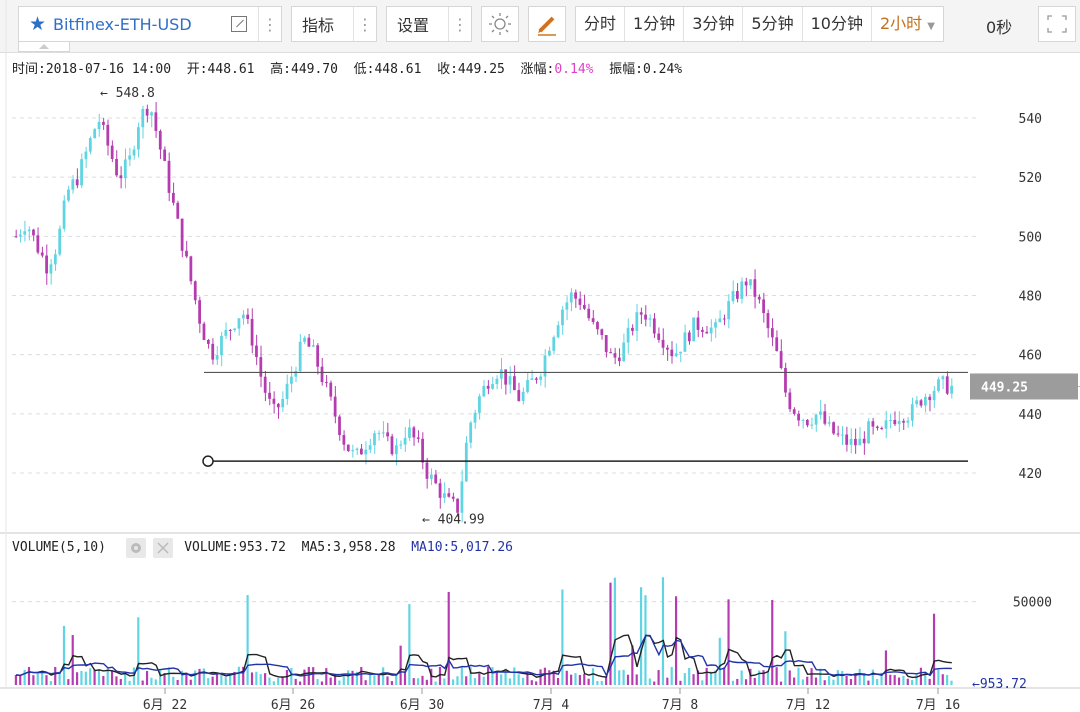 This screenshot has height=712, width=1080. I want to click on fullscreen-button, so click(1057, 24).